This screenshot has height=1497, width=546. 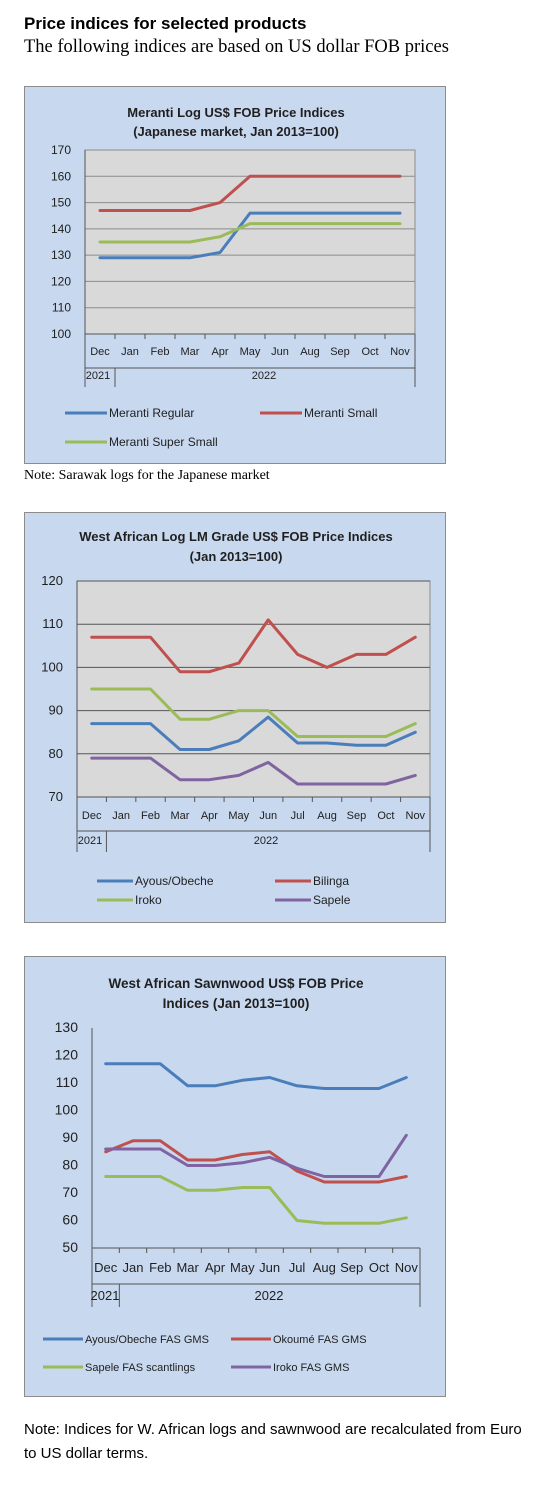 I want to click on series-line-bilinga, so click(x=253, y=646).